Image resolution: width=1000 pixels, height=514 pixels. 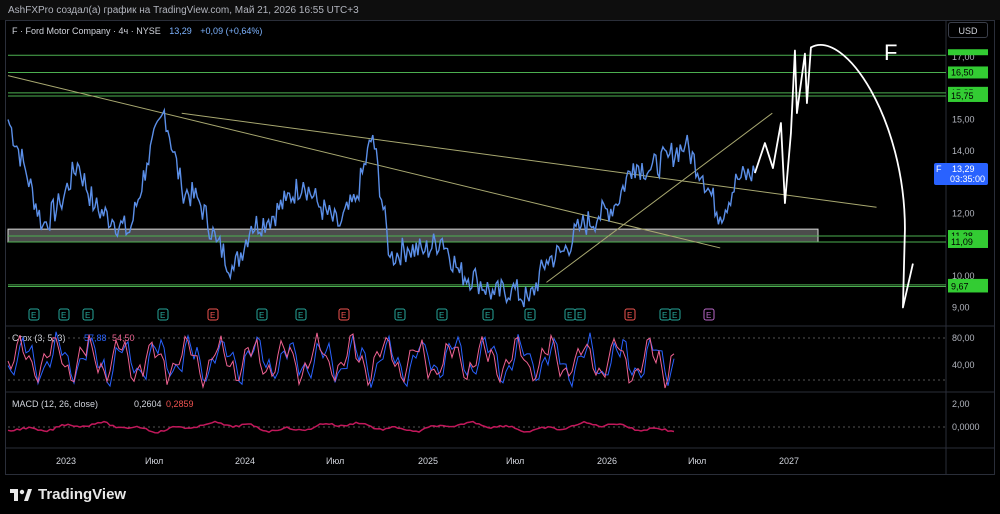 I want to click on current-price-value: 13,29, so click(x=963, y=169).